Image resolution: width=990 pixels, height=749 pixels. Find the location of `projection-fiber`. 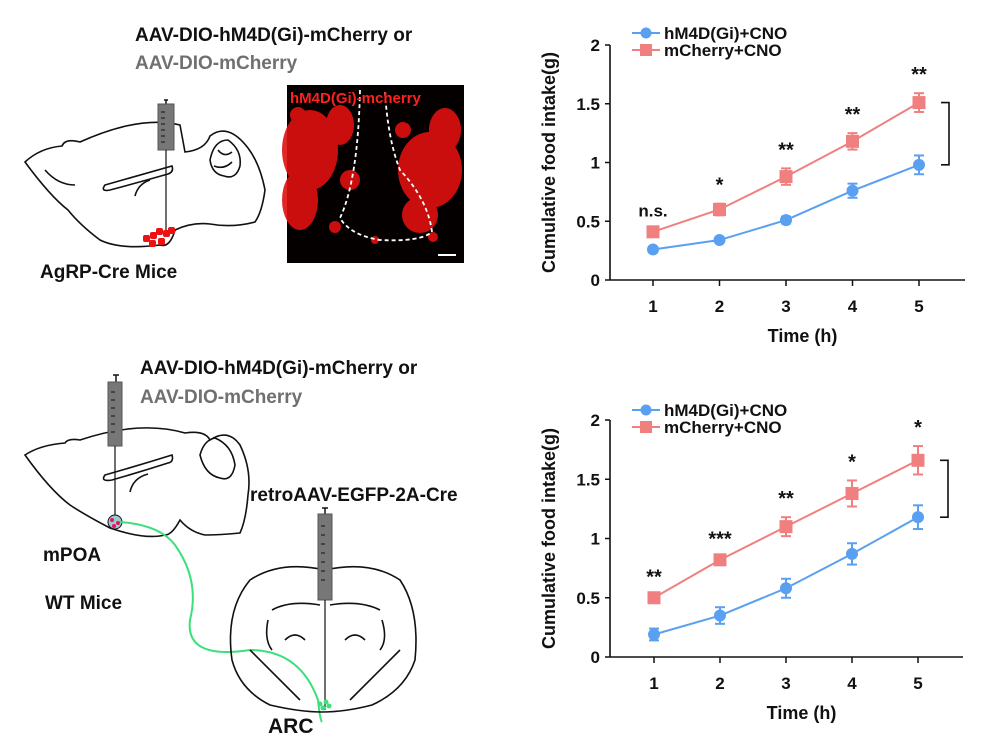

projection-fiber is located at coordinates (221, 622).